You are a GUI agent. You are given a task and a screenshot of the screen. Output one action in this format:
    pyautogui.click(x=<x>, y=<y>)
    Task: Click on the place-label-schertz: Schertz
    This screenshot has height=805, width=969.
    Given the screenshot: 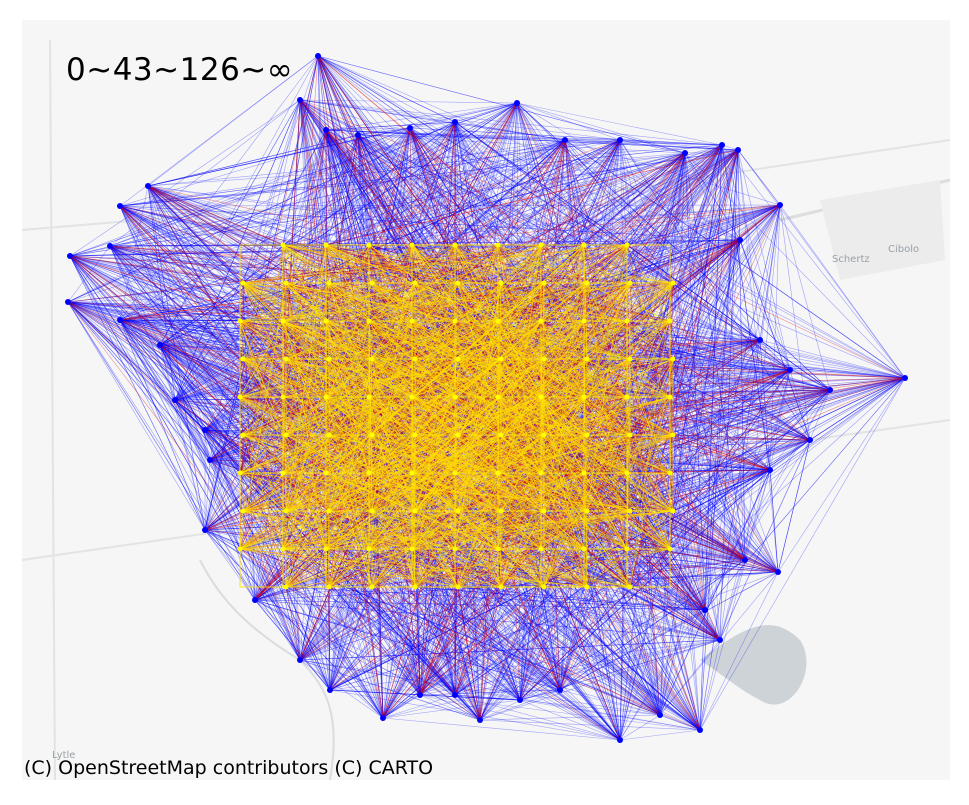 What is the action you would take?
    pyautogui.click(x=851, y=259)
    